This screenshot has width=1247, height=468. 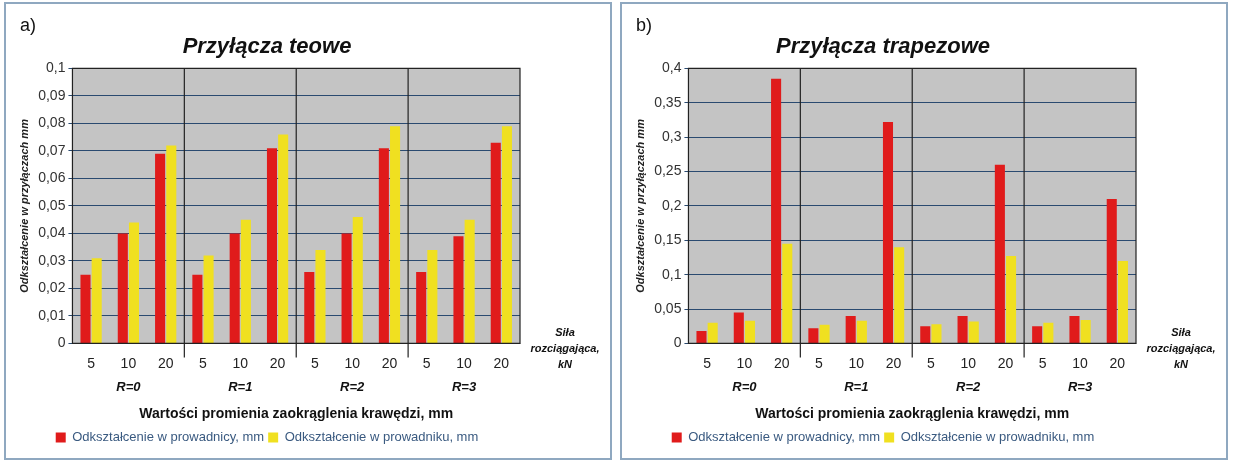 I want to click on text: R=2, so click(x=969, y=386).